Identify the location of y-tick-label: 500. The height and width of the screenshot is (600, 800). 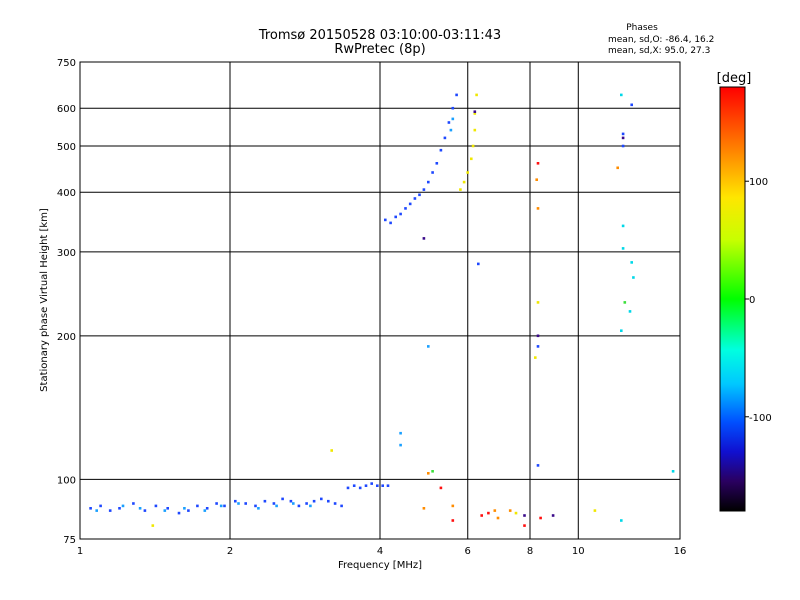
(66, 147).